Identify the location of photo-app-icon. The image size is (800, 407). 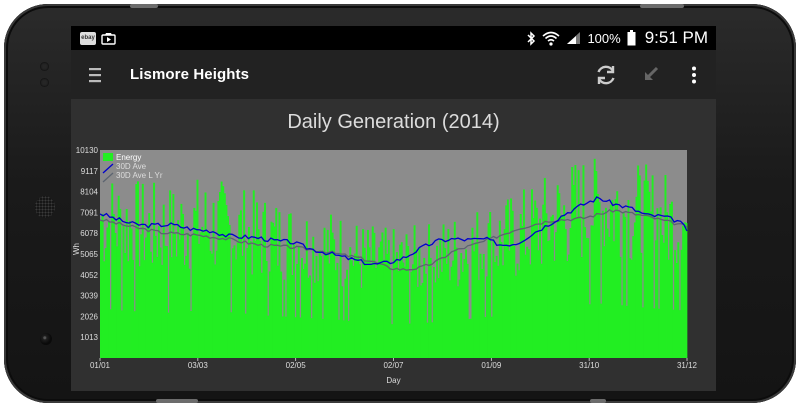
(108, 38).